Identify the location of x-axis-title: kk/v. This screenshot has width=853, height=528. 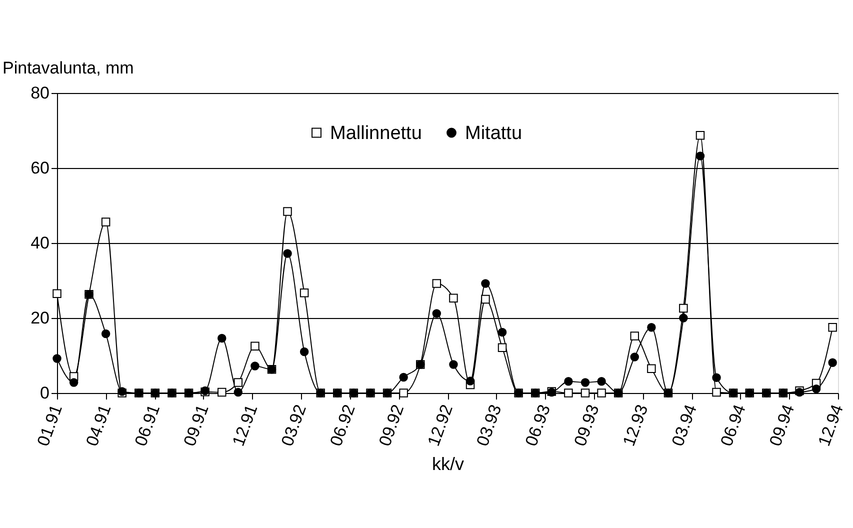
(448, 464).